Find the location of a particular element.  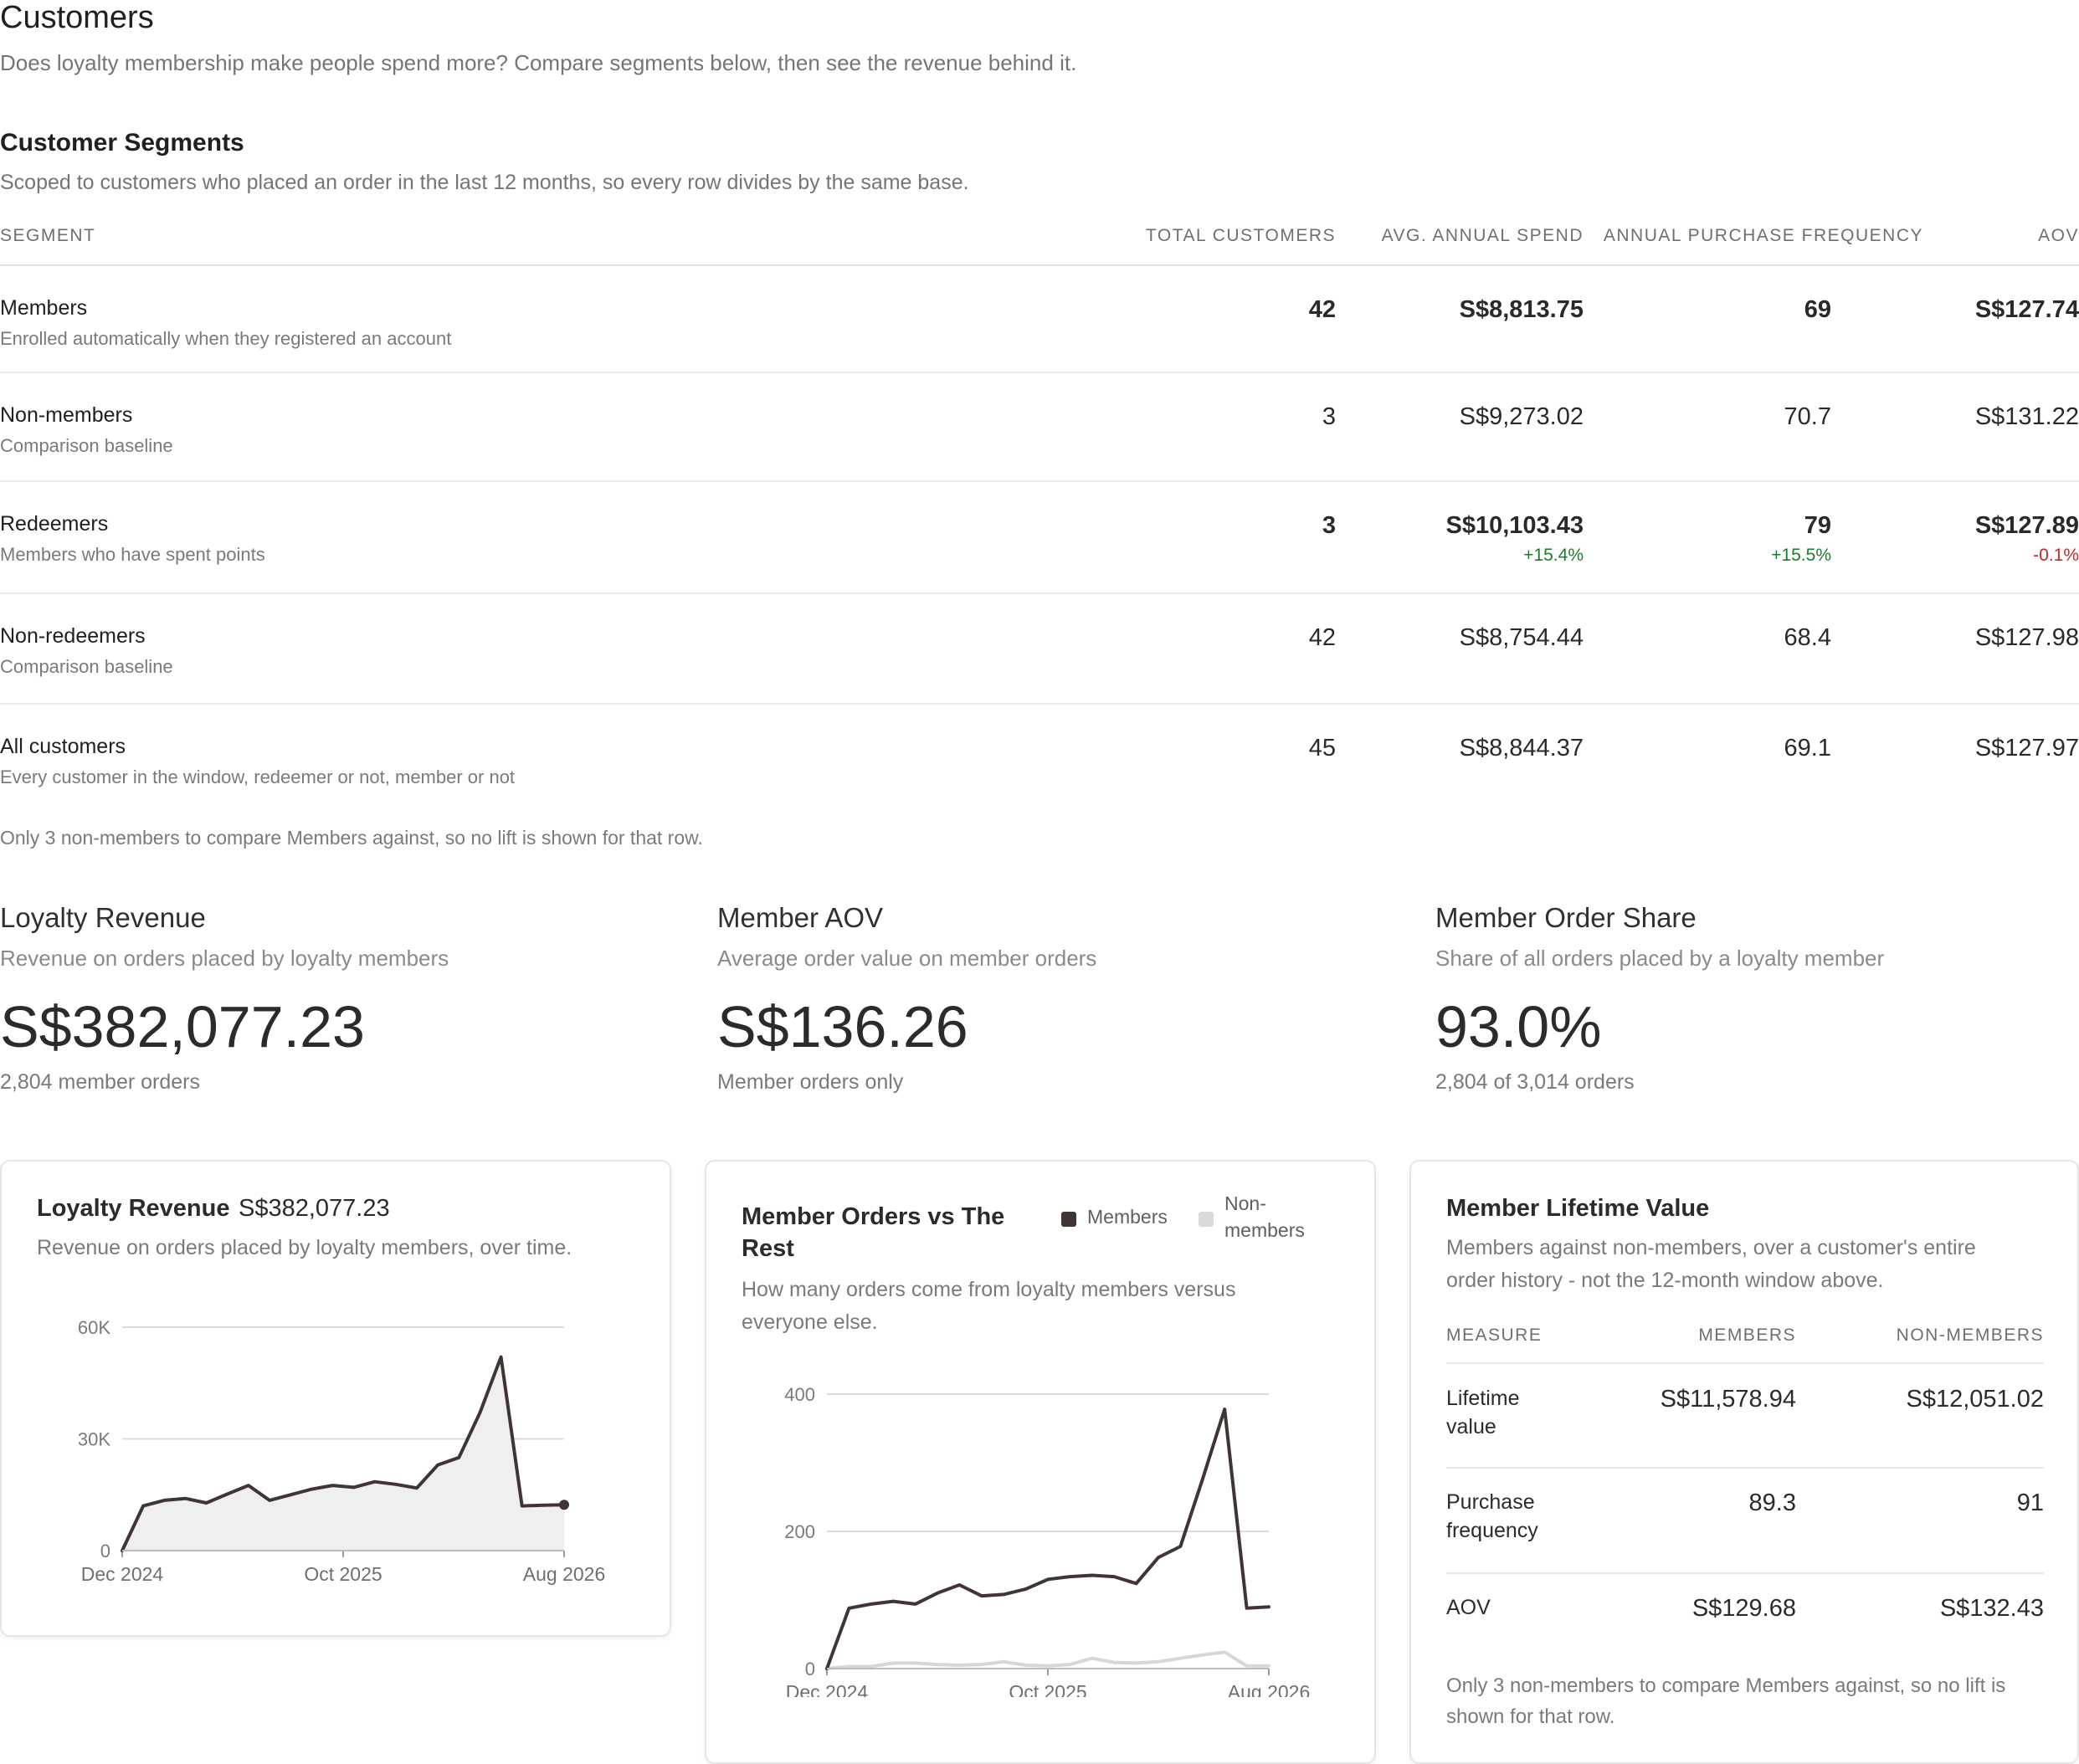

kpi-footnote: Member orders only is located at coordinates (810, 1082).